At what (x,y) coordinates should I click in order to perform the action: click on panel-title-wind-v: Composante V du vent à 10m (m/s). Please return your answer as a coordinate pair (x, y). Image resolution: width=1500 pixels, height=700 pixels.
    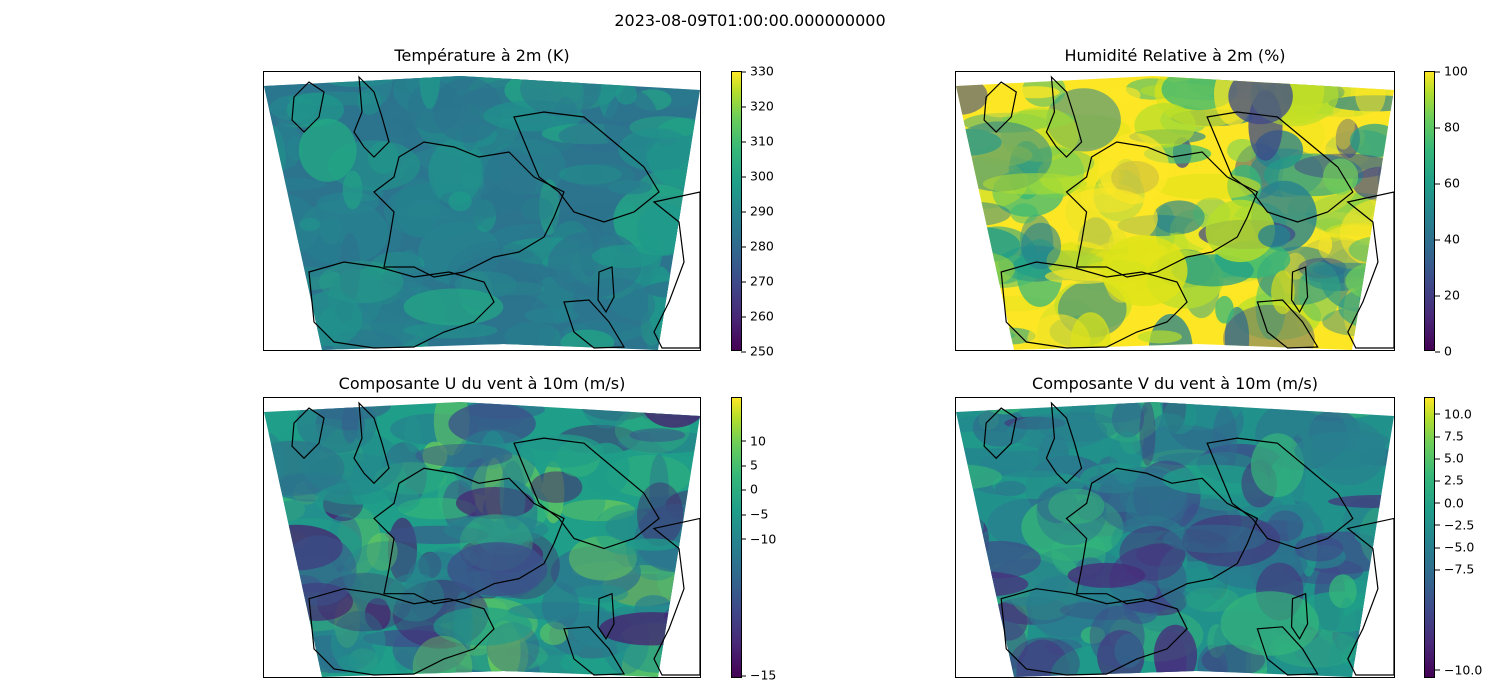
    Looking at the image, I should click on (1175, 383).